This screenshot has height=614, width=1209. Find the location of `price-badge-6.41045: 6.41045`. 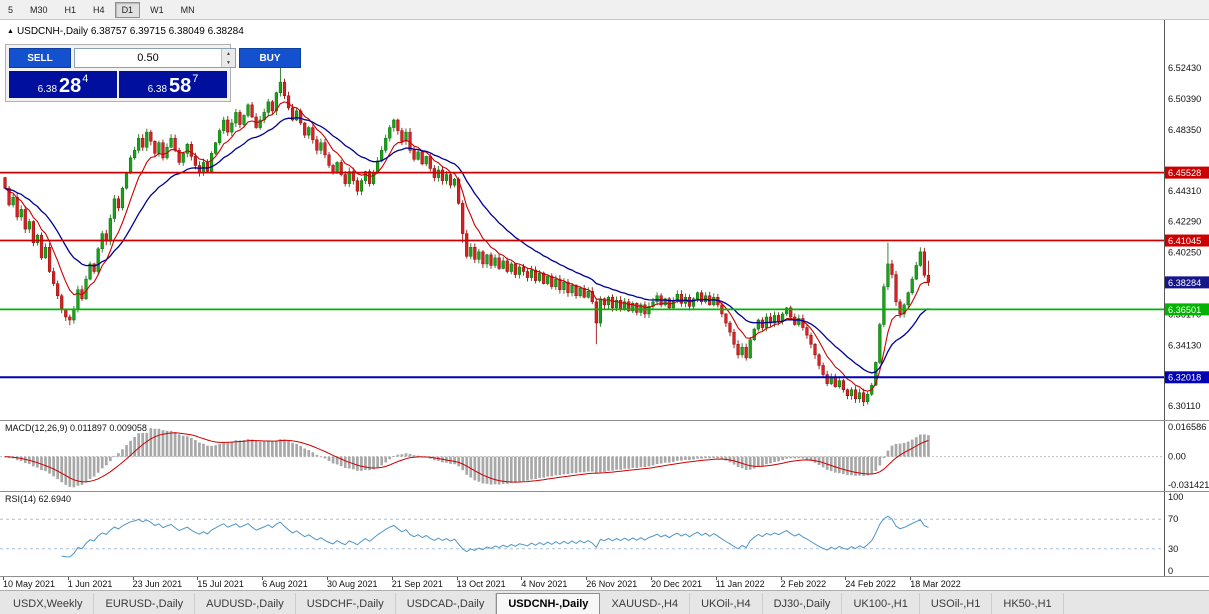

price-badge-6.41045: 6.41045 is located at coordinates (1187, 240).